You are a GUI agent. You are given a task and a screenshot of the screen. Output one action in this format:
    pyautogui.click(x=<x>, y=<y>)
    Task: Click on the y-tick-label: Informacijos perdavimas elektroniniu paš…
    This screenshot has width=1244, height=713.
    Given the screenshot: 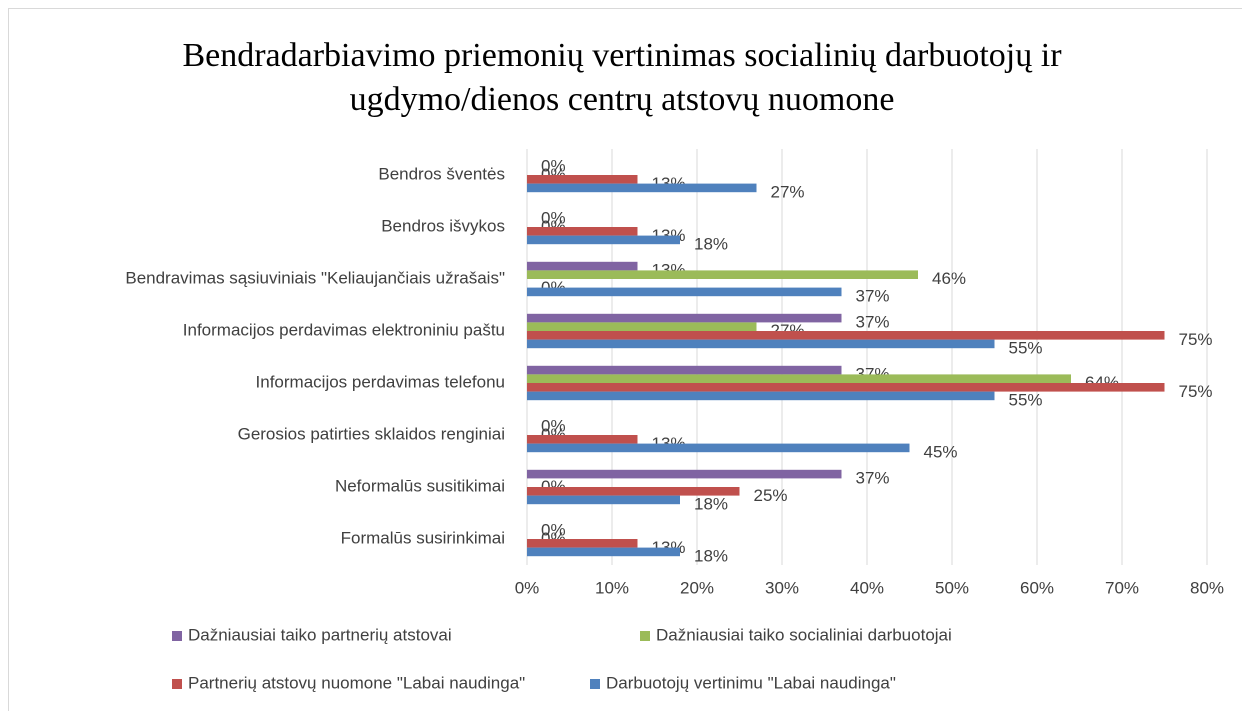 What is the action you would take?
    pyautogui.click(x=344, y=329)
    